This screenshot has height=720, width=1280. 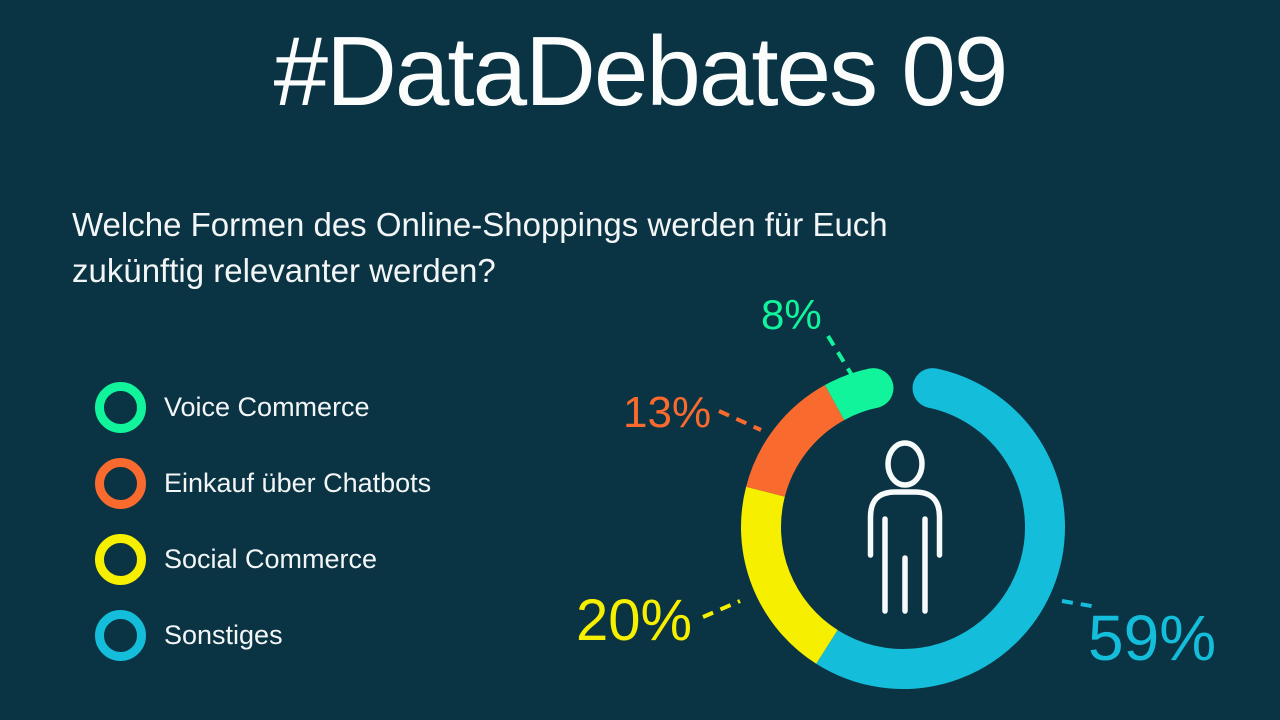 I want to click on page-title: #DataDebates 09, so click(x=641, y=71).